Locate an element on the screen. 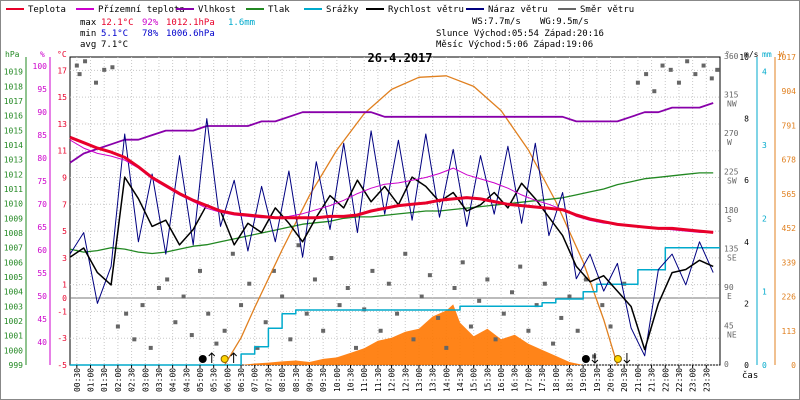 This screenshot has height=400, width=800. dir-tick-label: 135 is located at coordinates (731, 249).